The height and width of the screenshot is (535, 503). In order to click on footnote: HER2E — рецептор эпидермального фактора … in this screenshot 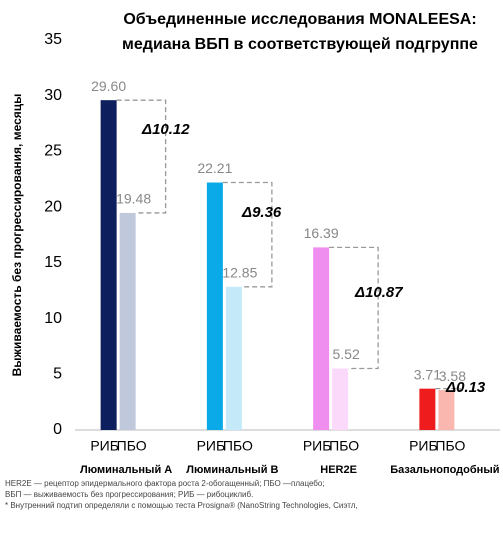, I will do `click(165, 483)`.